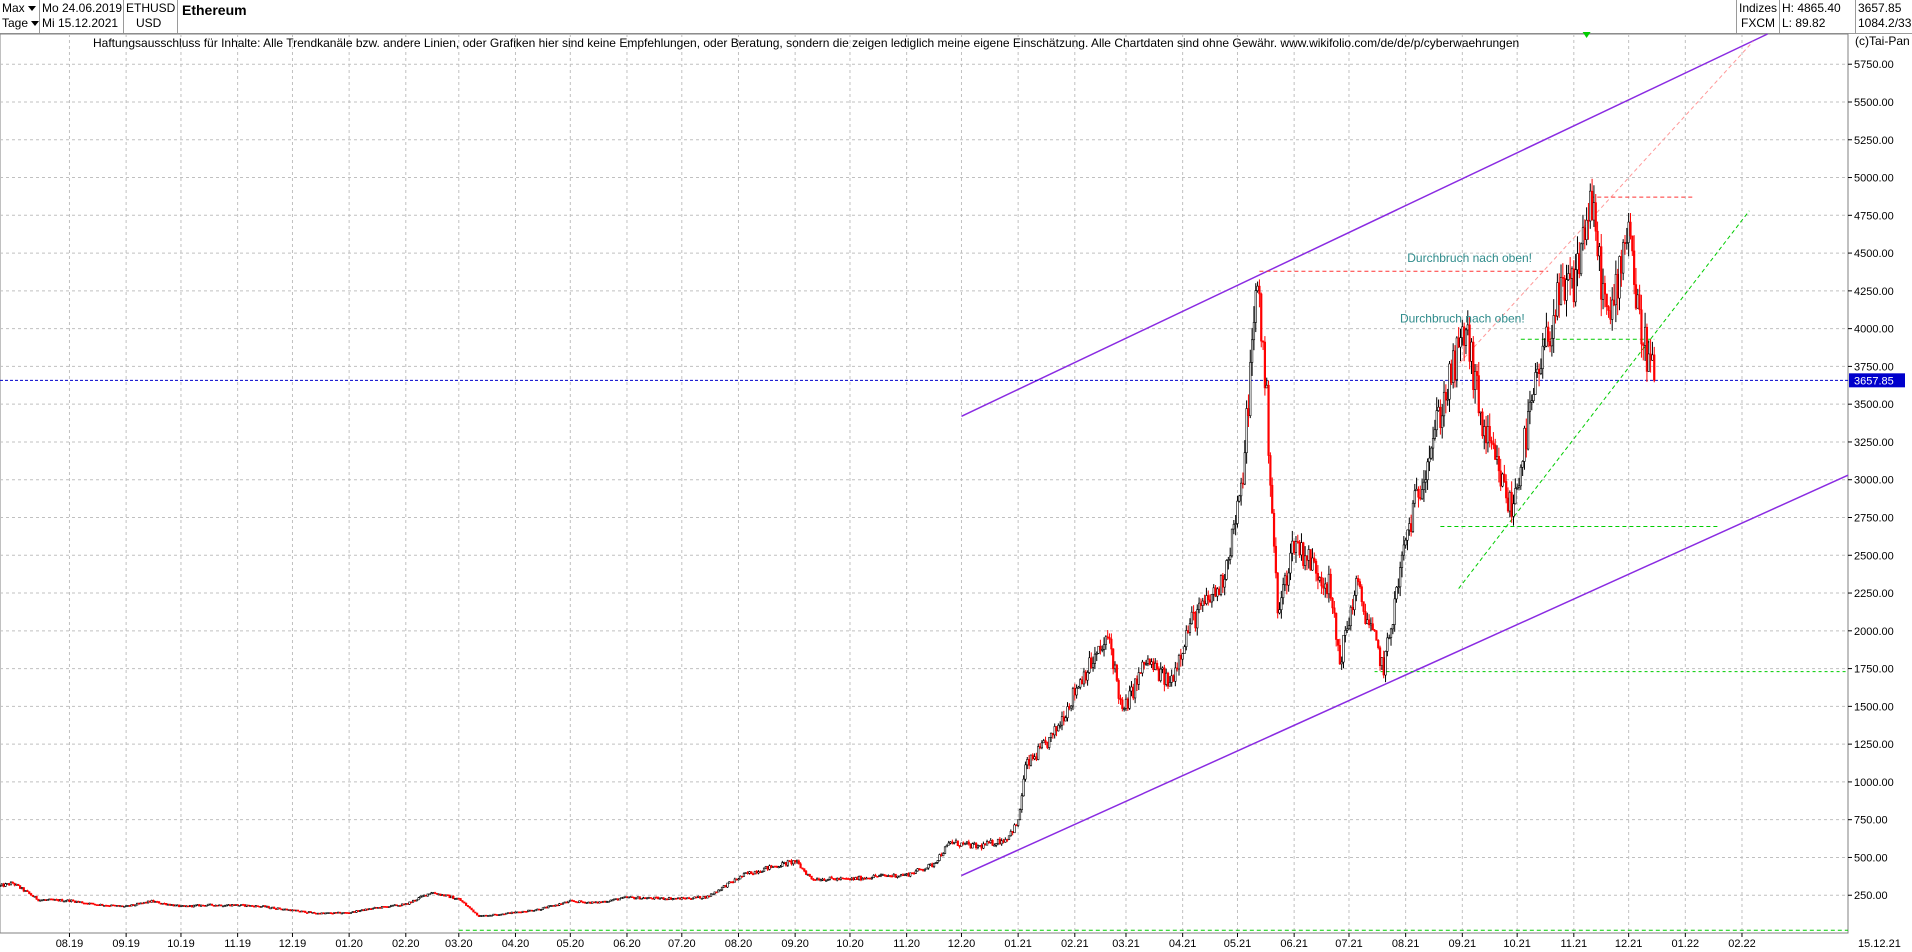 Image resolution: width=1912 pixels, height=952 pixels. What do you see at coordinates (21, 23) in the screenshot?
I see `interval-dropdown: Tage` at bounding box center [21, 23].